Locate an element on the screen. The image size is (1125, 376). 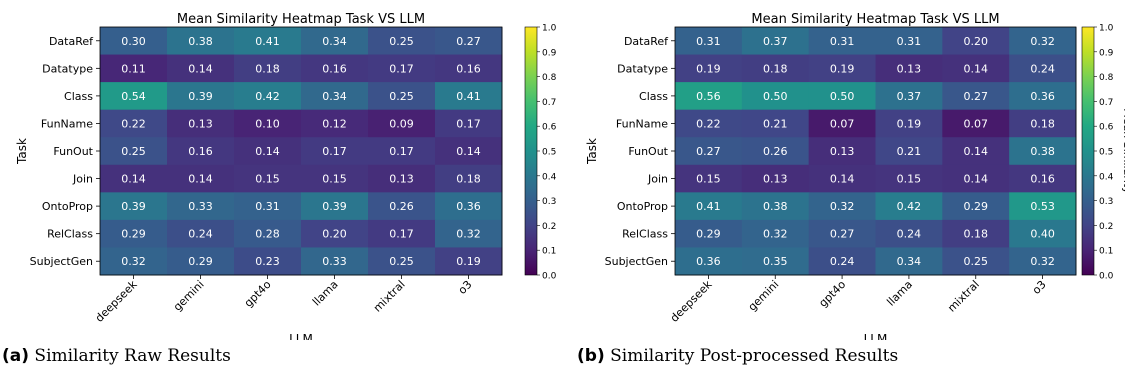
cell-value-label: 0.18 is located at coordinates (1042, 123).